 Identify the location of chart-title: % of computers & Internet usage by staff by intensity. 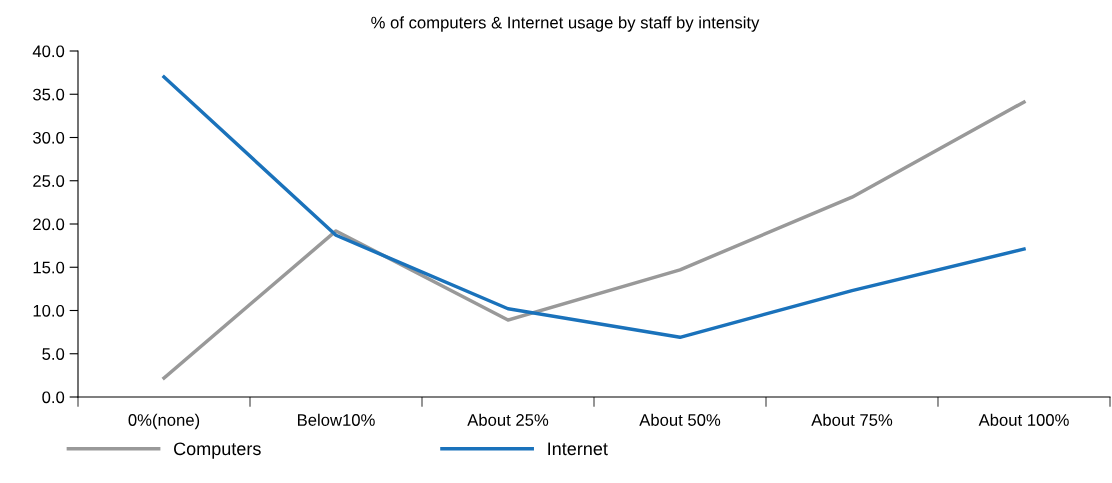
(565, 24).